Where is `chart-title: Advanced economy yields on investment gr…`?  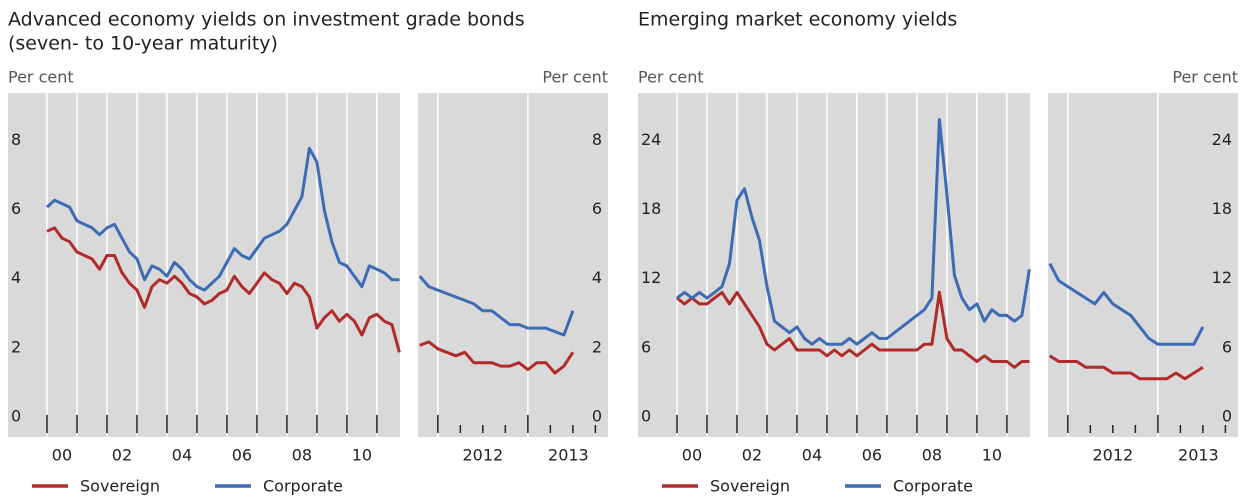 chart-title: Advanced economy yields on investment gr… is located at coordinates (266, 20).